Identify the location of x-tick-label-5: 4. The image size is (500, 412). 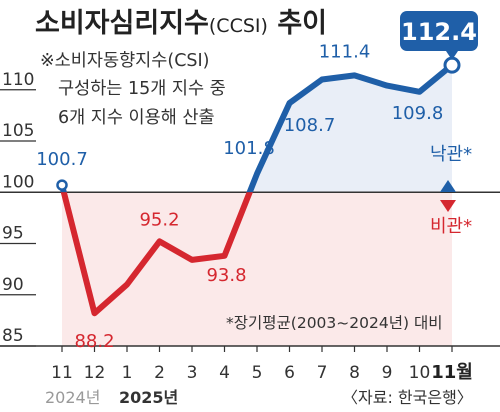
(224, 373).